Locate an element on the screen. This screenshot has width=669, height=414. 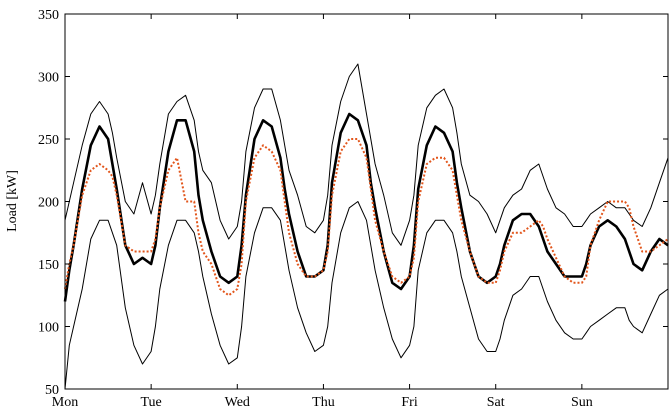
x-tick-label-fri: Fri is located at coordinates (409, 402).